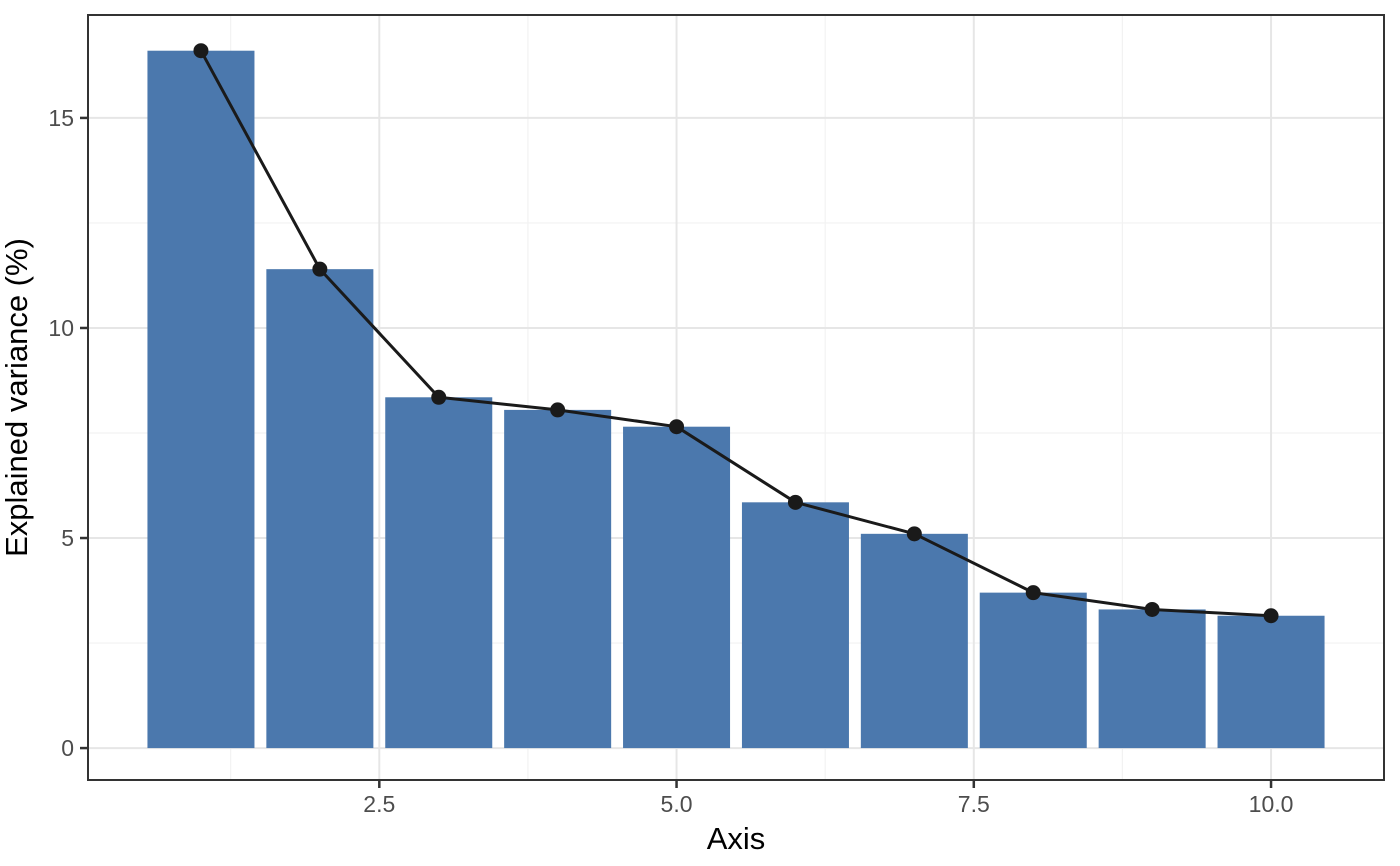  Describe the element at coordinates (1271, 804) in the screenshot. I see `x-tick-label: 10.0` at that location.